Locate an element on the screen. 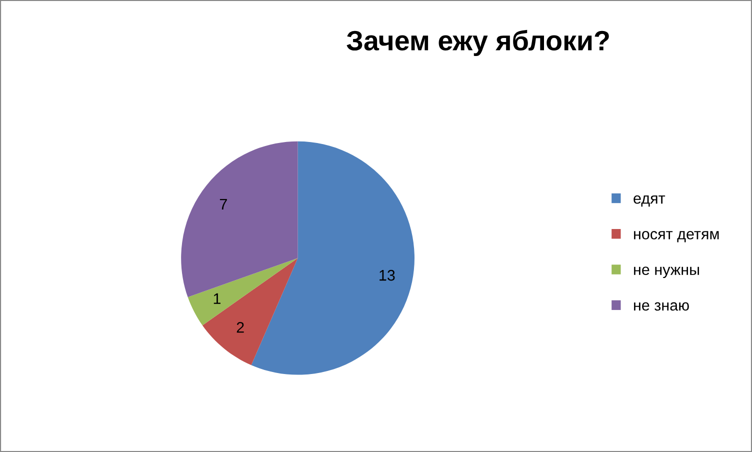 The width and height of the screenshot is (752, 452). chart-title: Зачем ежу яблоки? is located at coordinates (477, 43).